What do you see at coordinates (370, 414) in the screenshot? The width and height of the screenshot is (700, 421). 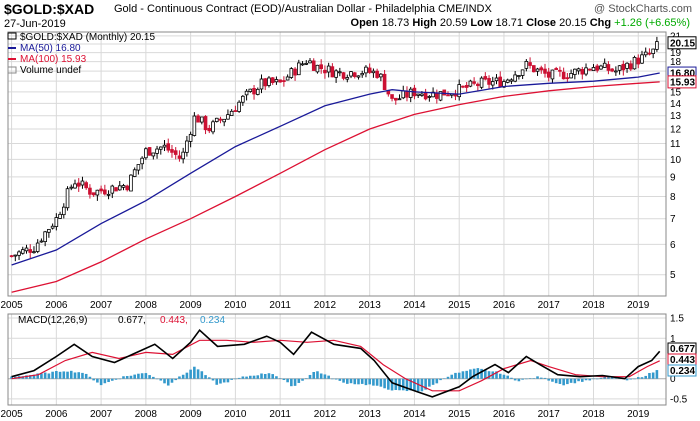 I see `macd-x-tick-label: 2013` at bounding box center [370, 414].